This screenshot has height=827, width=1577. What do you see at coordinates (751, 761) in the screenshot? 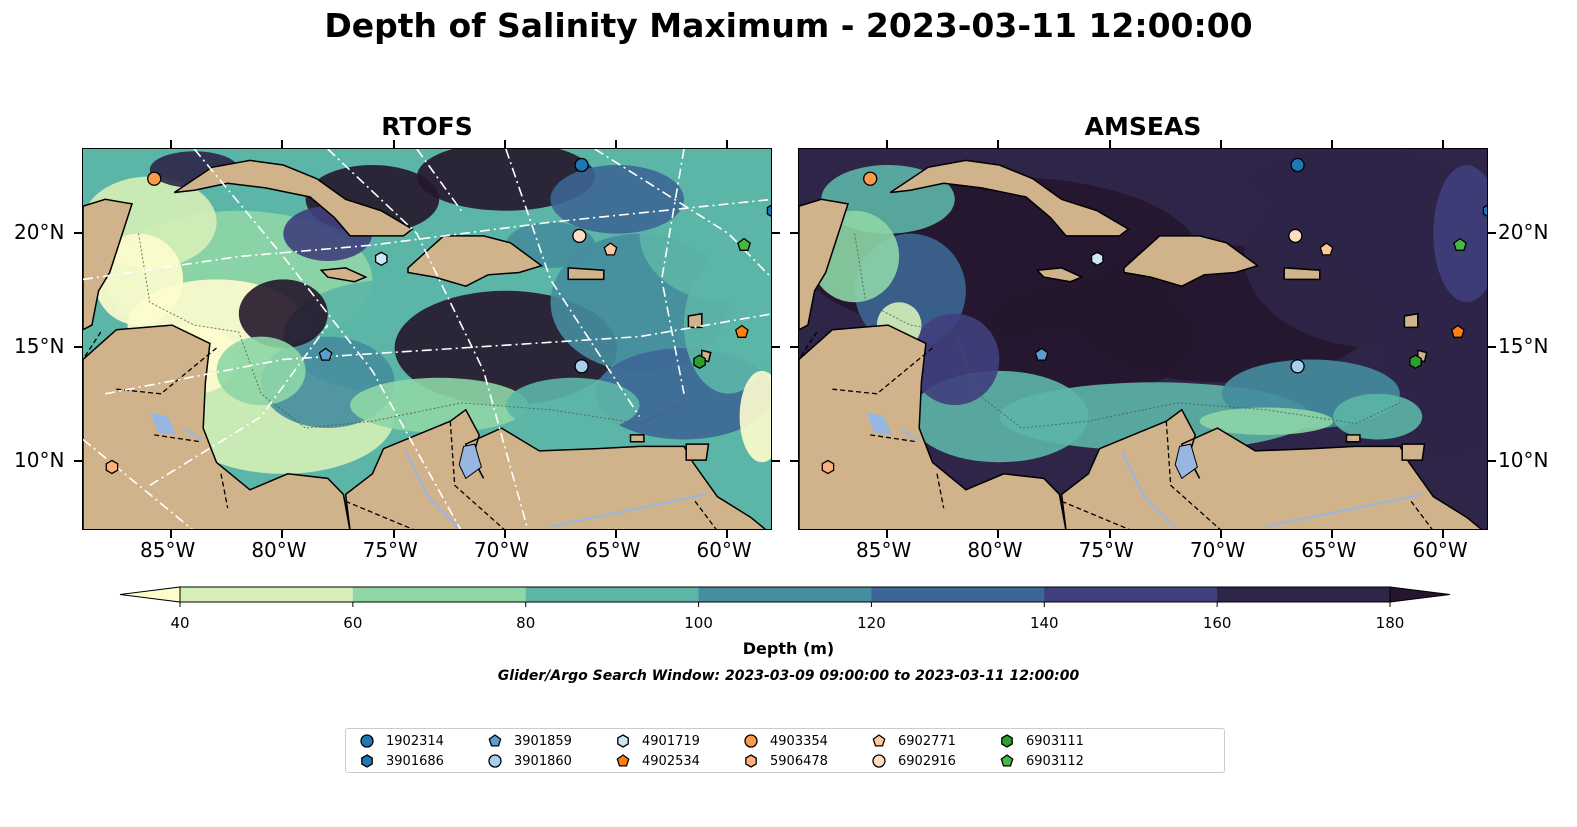
I see `hexagon-marker-icon` at bounding box center [751, 761].